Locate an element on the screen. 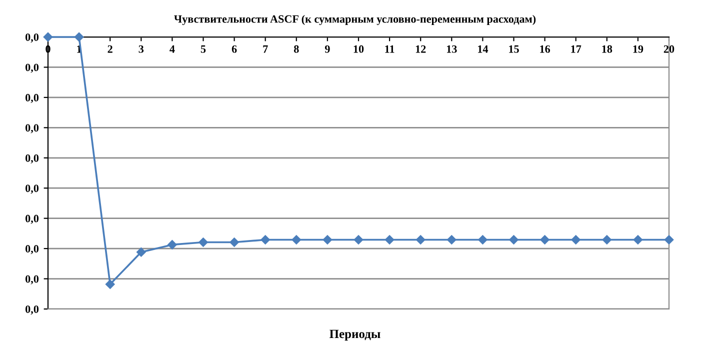  x-tick-label: 7 is located at coordinates (265, 49).